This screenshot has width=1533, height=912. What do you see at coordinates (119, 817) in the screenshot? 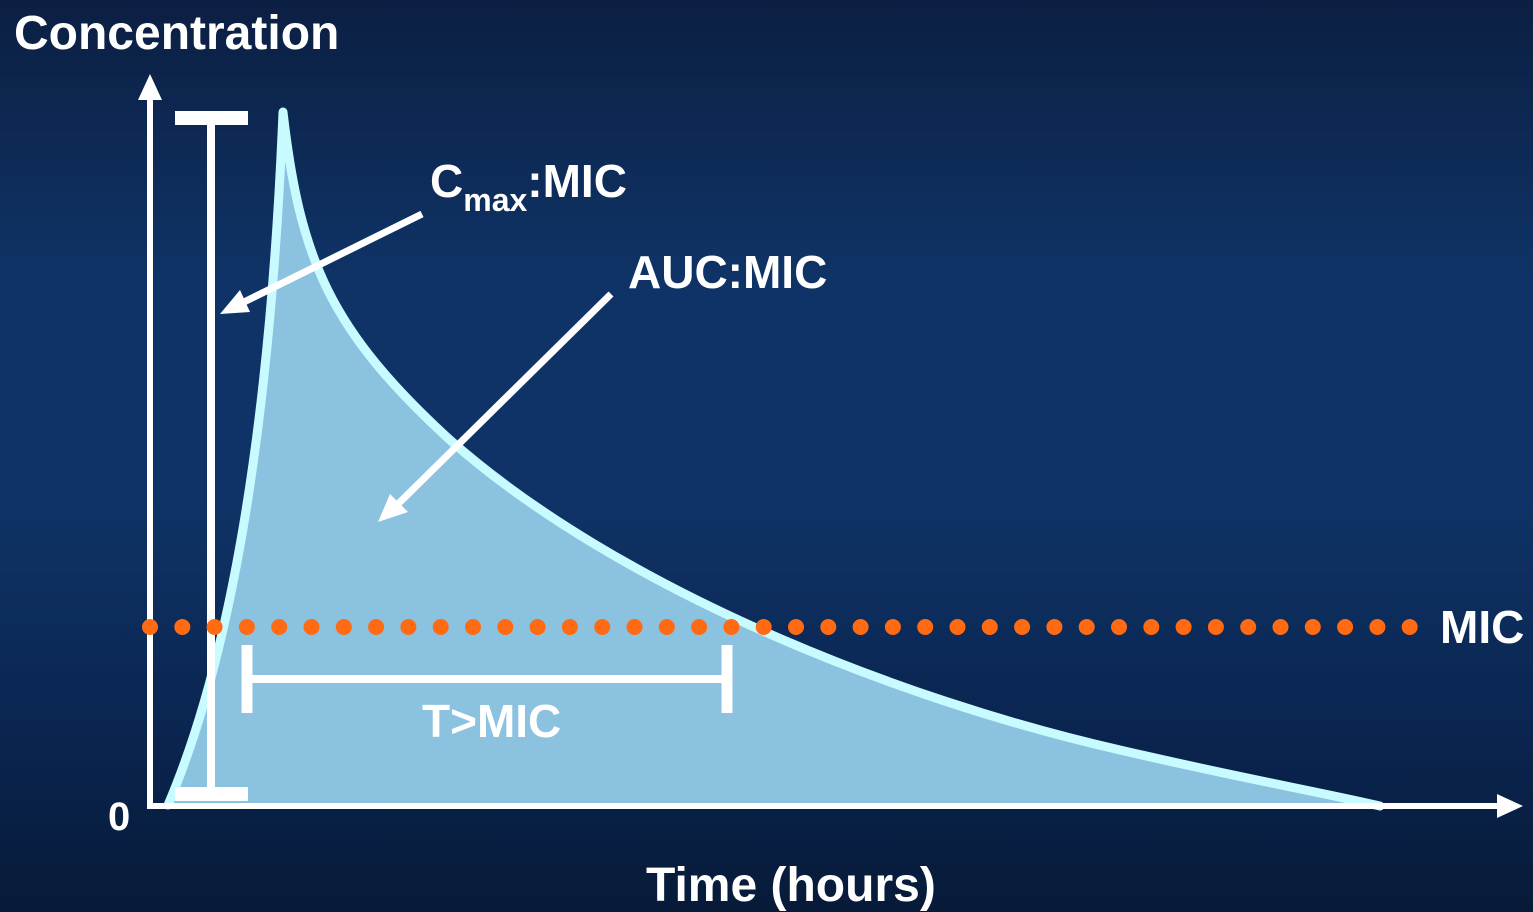
I see `origin-label: 0` at bounding box center [119, 817].